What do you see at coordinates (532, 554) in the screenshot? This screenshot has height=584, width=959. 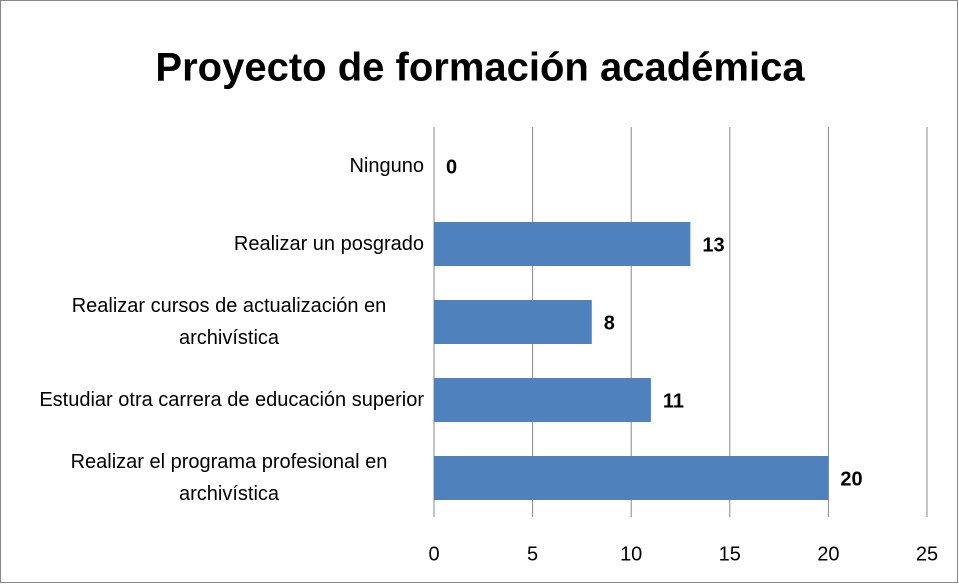 I see `x-tick-label: 5` at bounding box center [532, 554].